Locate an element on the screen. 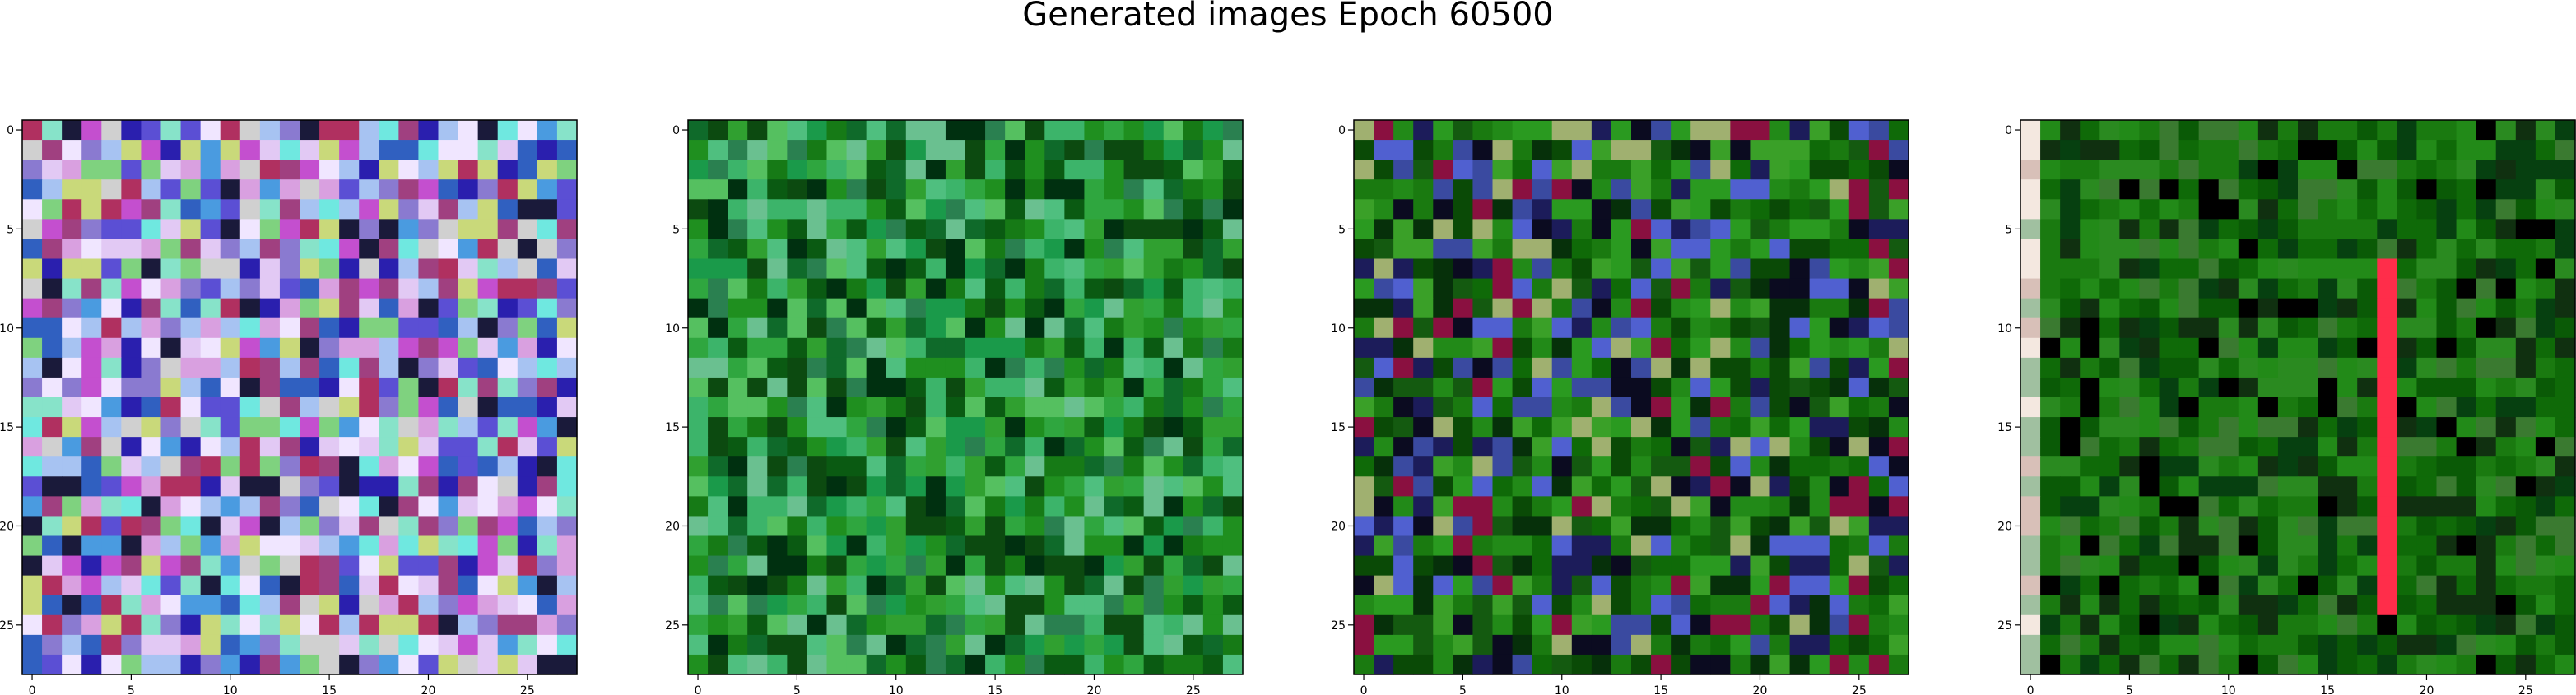 The image size is (2576, 695). y-tick-label: 25 is located at coordinates (1338, 625).